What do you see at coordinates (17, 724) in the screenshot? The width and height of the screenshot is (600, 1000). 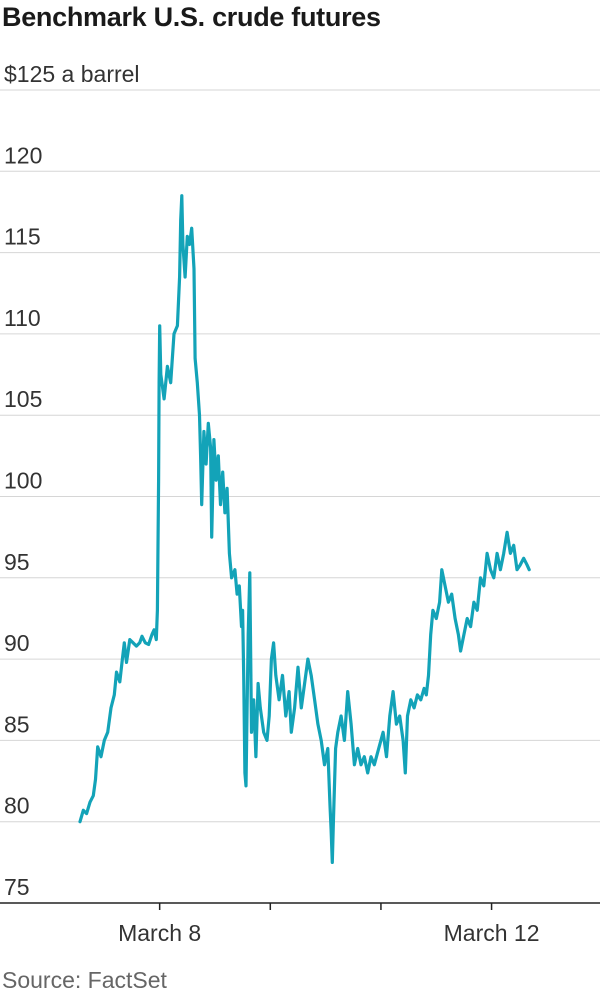 I see `y-tick-label: 85` at bounding box center [17, 724].